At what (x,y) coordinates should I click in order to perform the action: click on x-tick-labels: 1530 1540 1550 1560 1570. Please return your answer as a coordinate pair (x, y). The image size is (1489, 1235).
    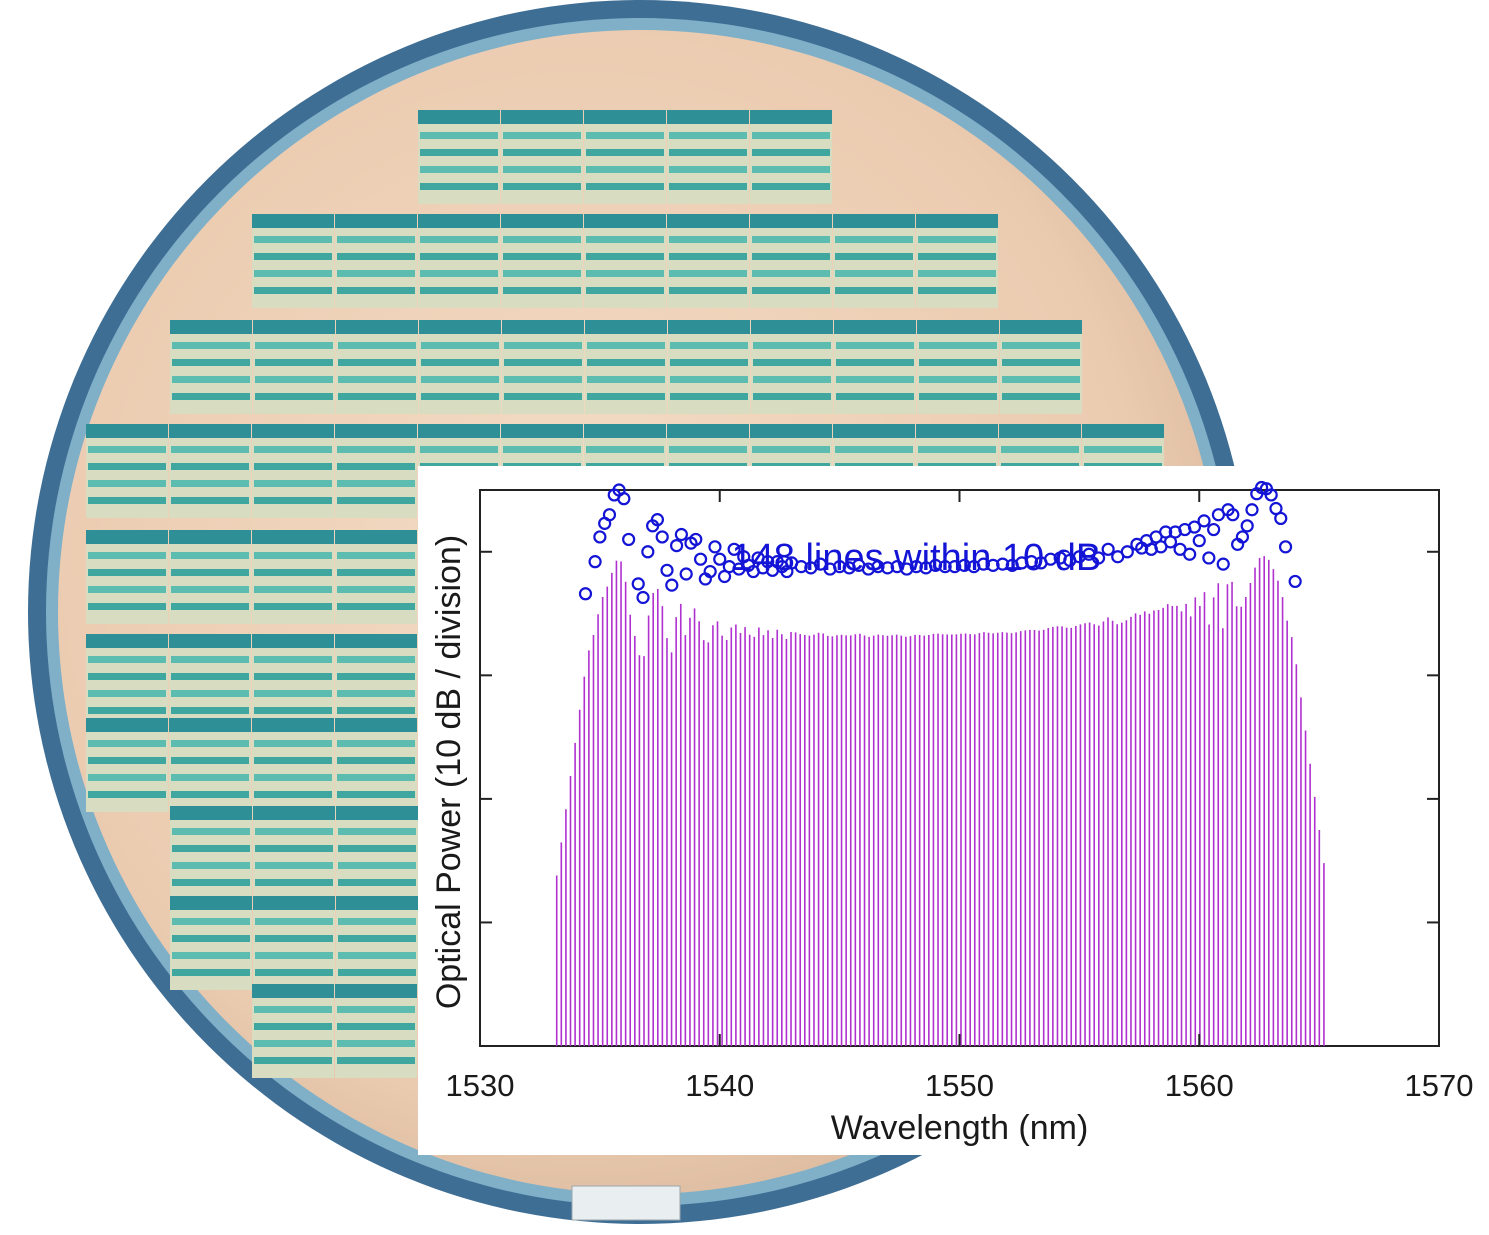
    Looking at the image, I should click on (960, 1085).